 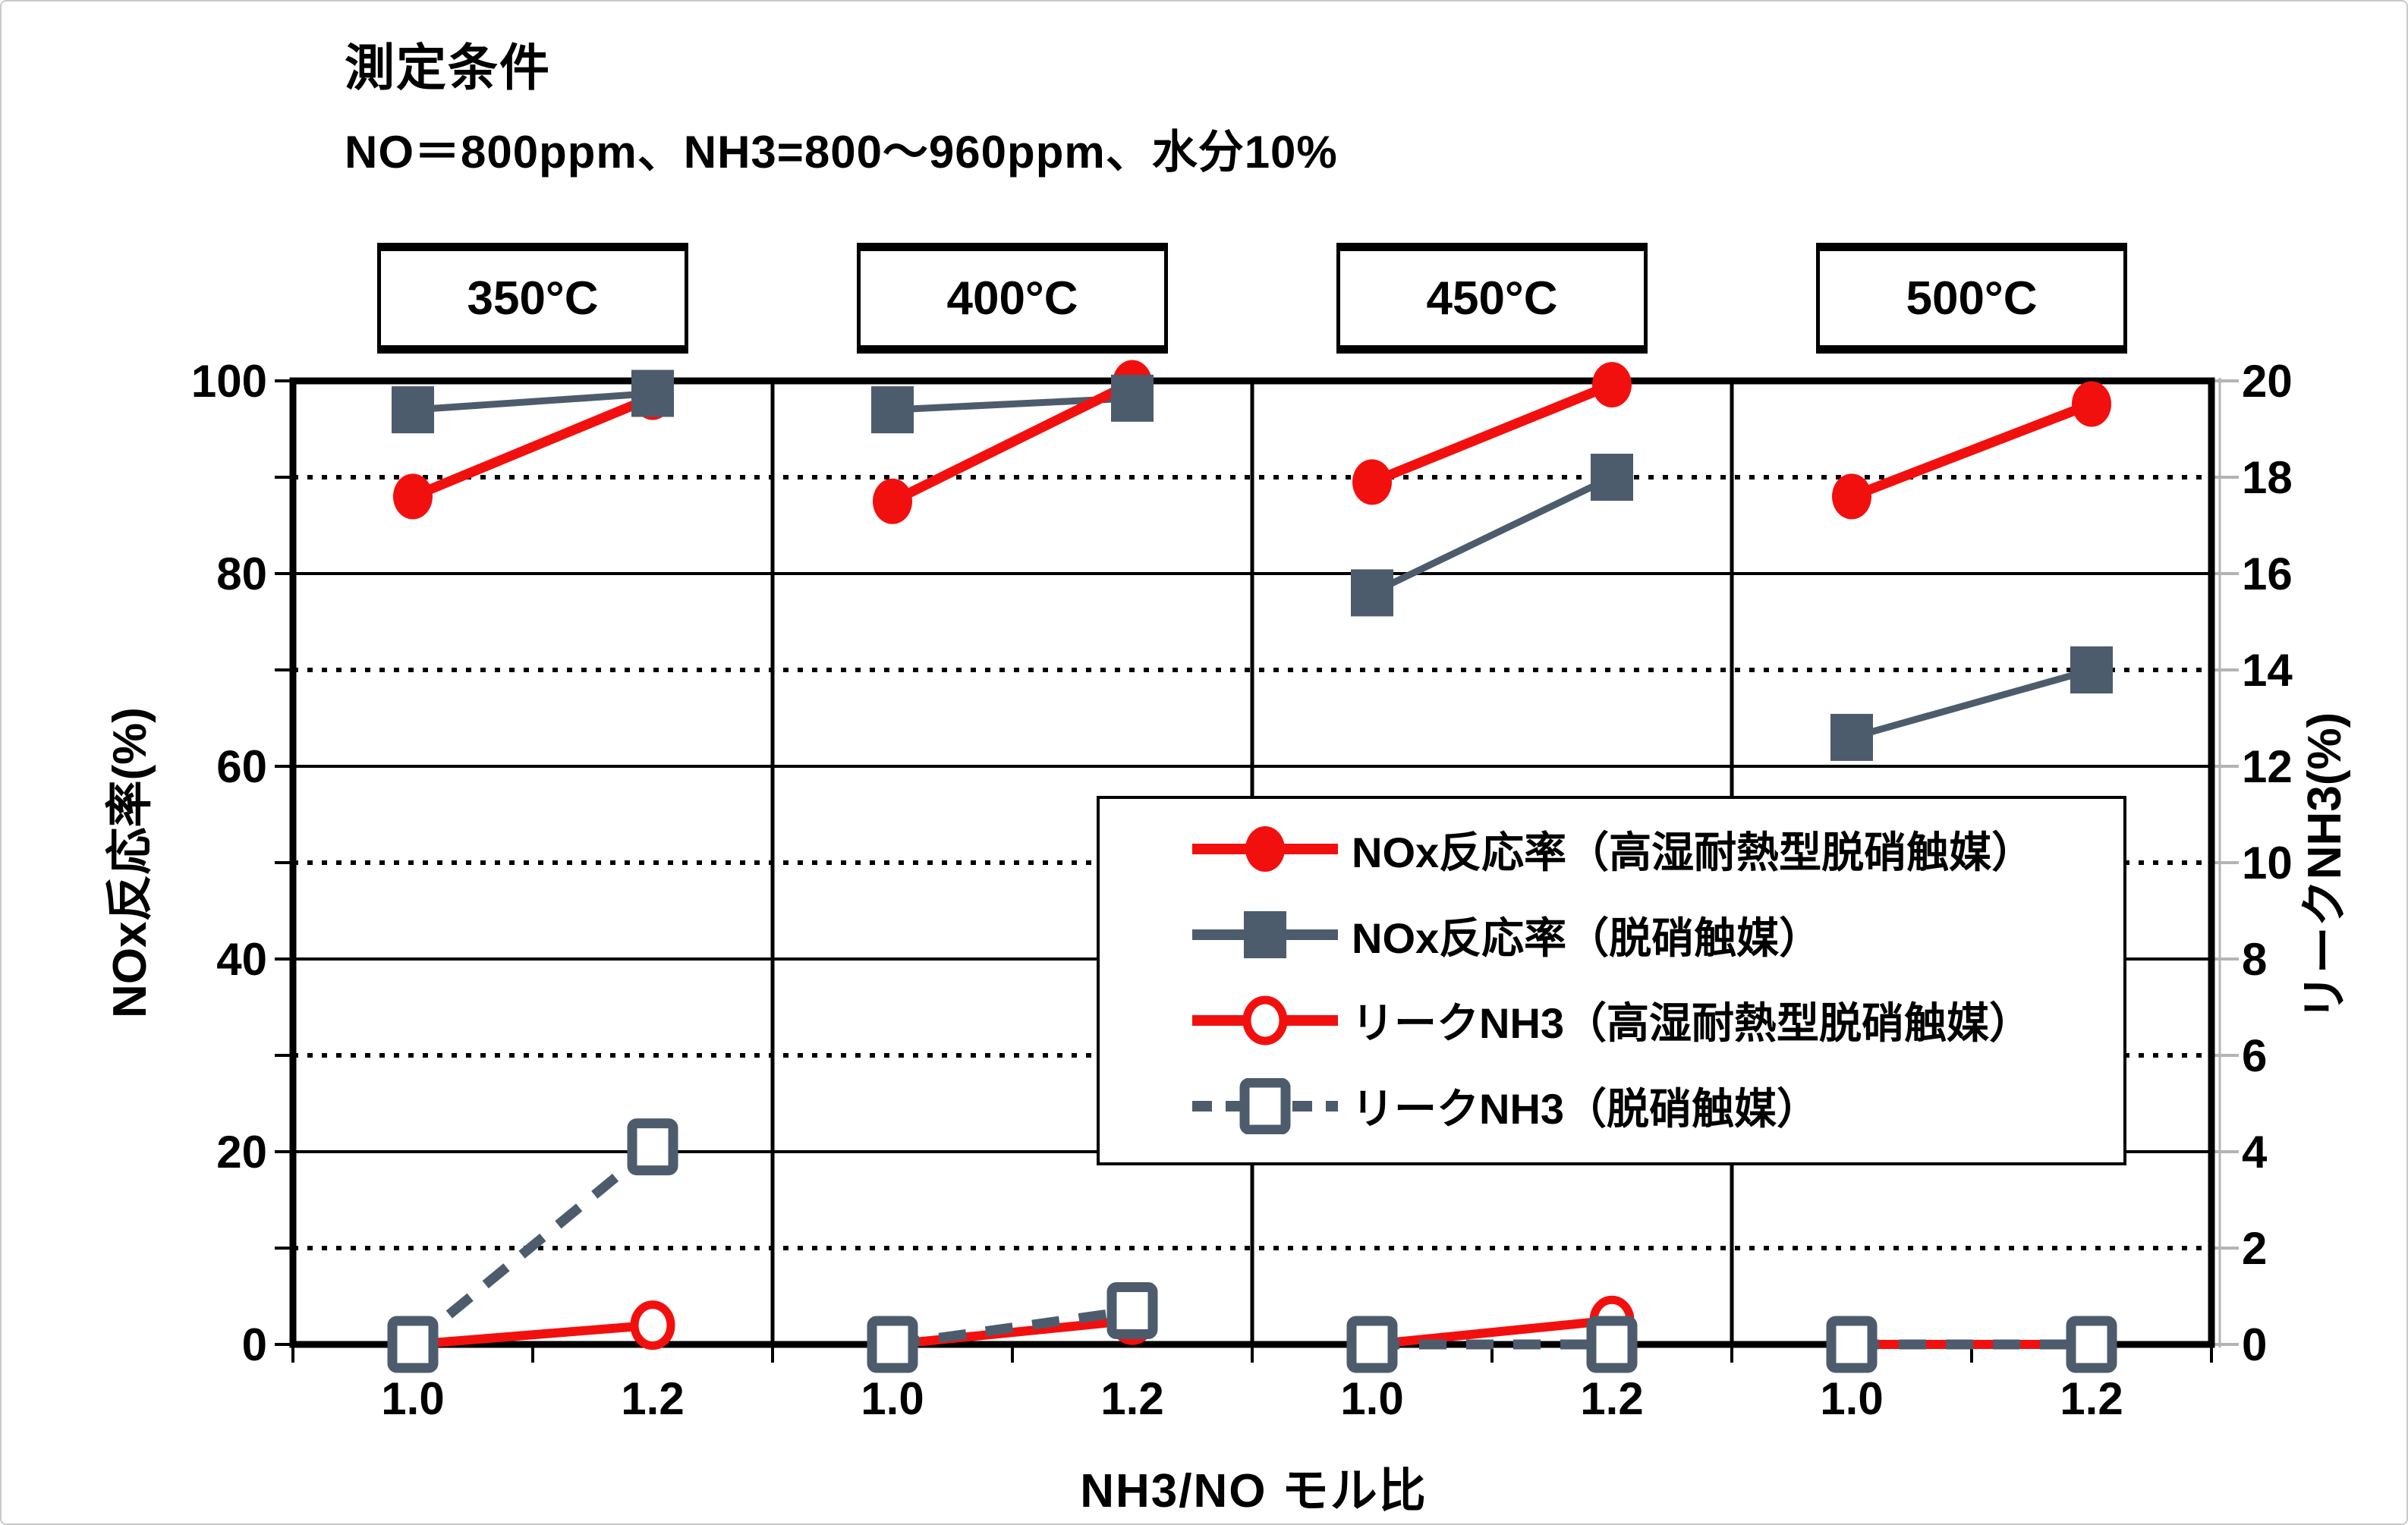 What do you see at coordinates (2254, 1345) in the screenshot?
I see `right-axis-tick-label: 0` at bounding box center [2254, 1345].